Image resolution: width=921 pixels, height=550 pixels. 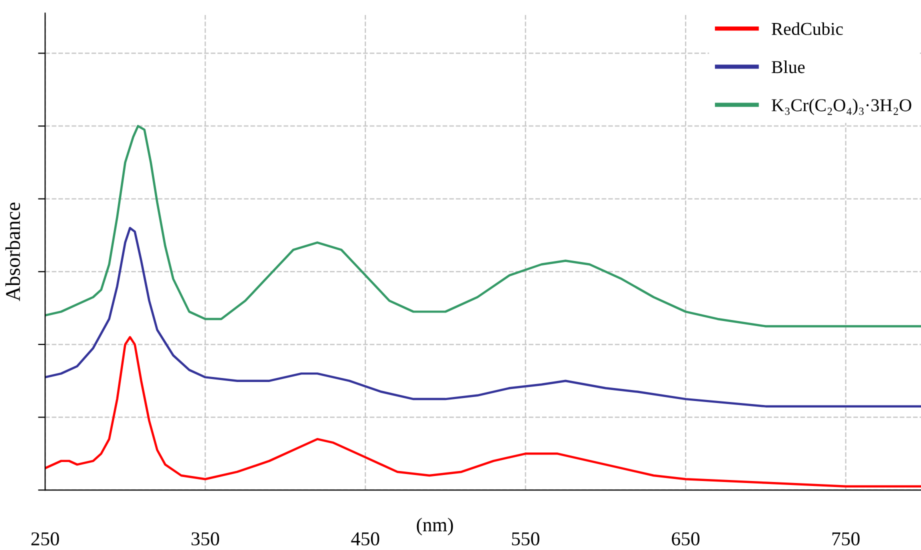 What do you see at coordinates (686, 539) in the screenshot?
I see `x-tick-label: 650` at bounding box center [686, 539].